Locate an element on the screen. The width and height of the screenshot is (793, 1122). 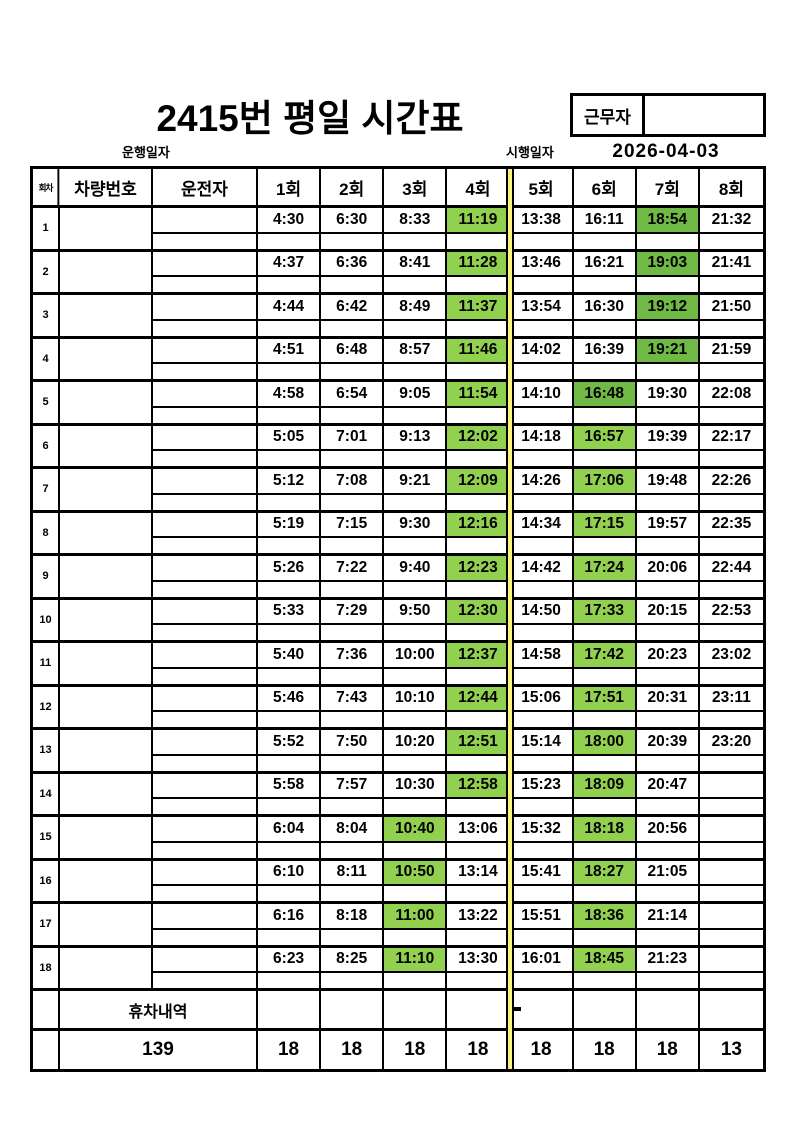
time-cell: 7:43 is located at coordinates (353, 699).